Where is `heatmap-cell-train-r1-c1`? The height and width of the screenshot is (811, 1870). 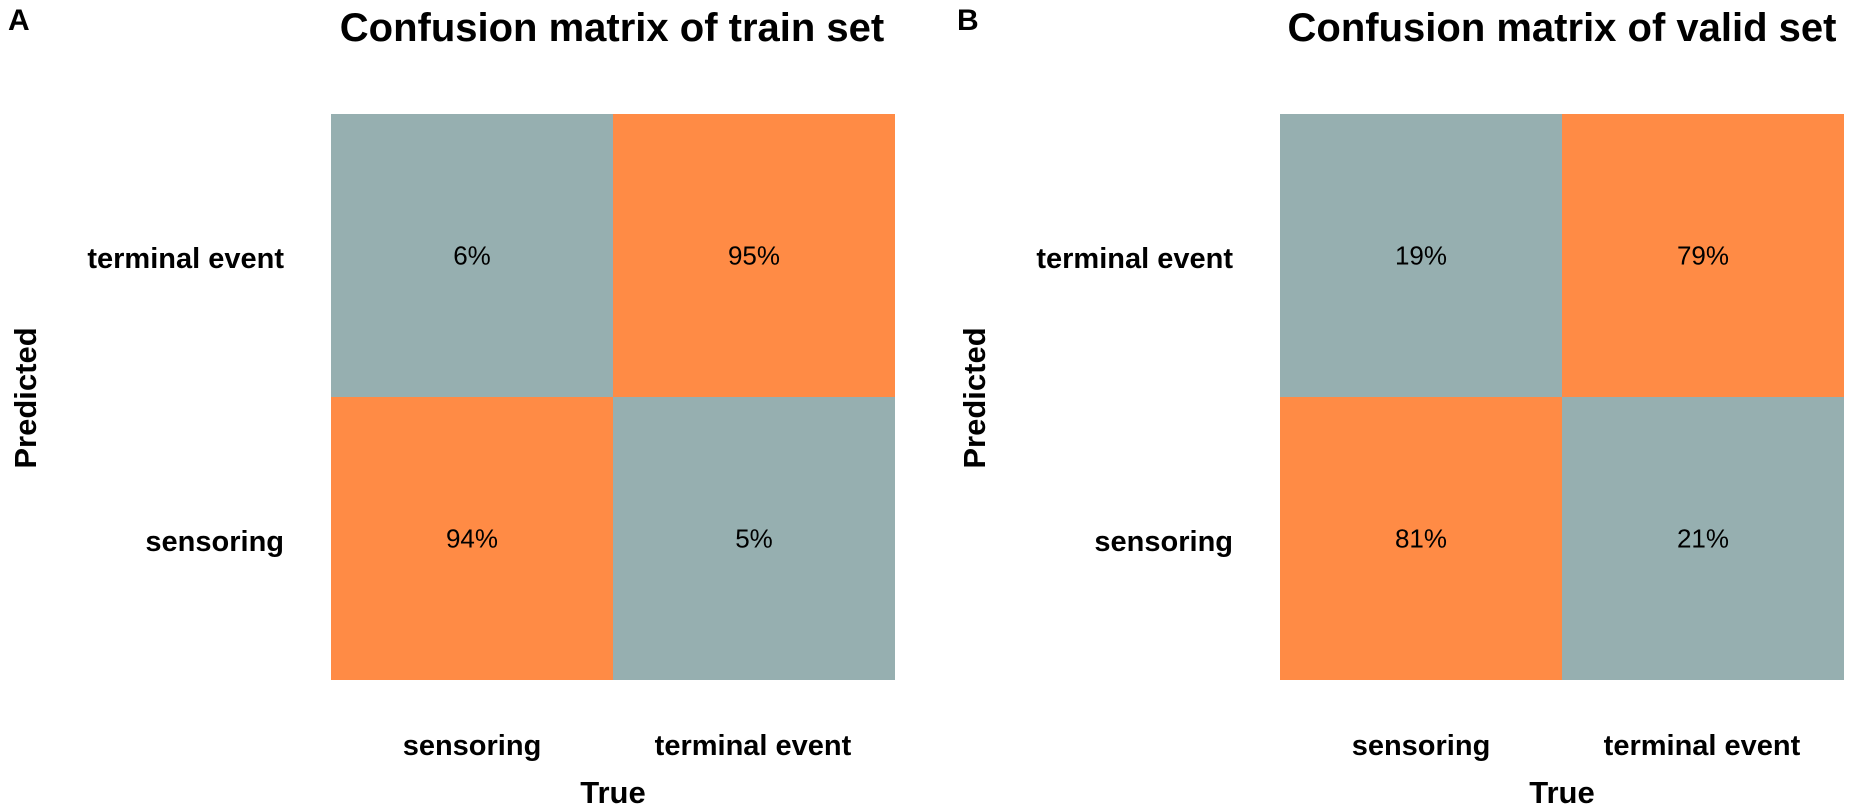 heatmap-cell-train-r1-c1 is located at coordinates (754, 538).